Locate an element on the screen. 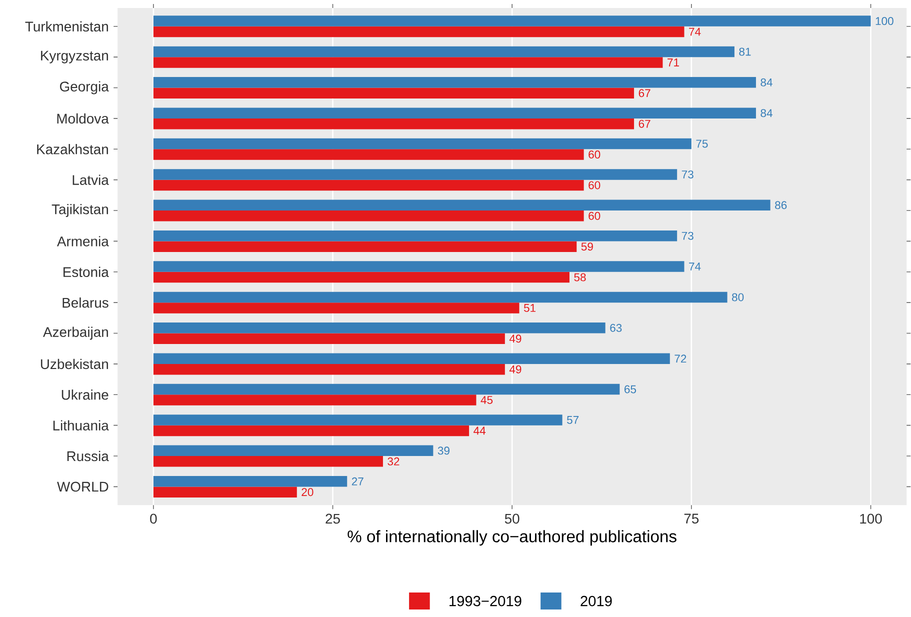 The image size is (911, 617). data-label: 72 is located at coordinates (680, 358).